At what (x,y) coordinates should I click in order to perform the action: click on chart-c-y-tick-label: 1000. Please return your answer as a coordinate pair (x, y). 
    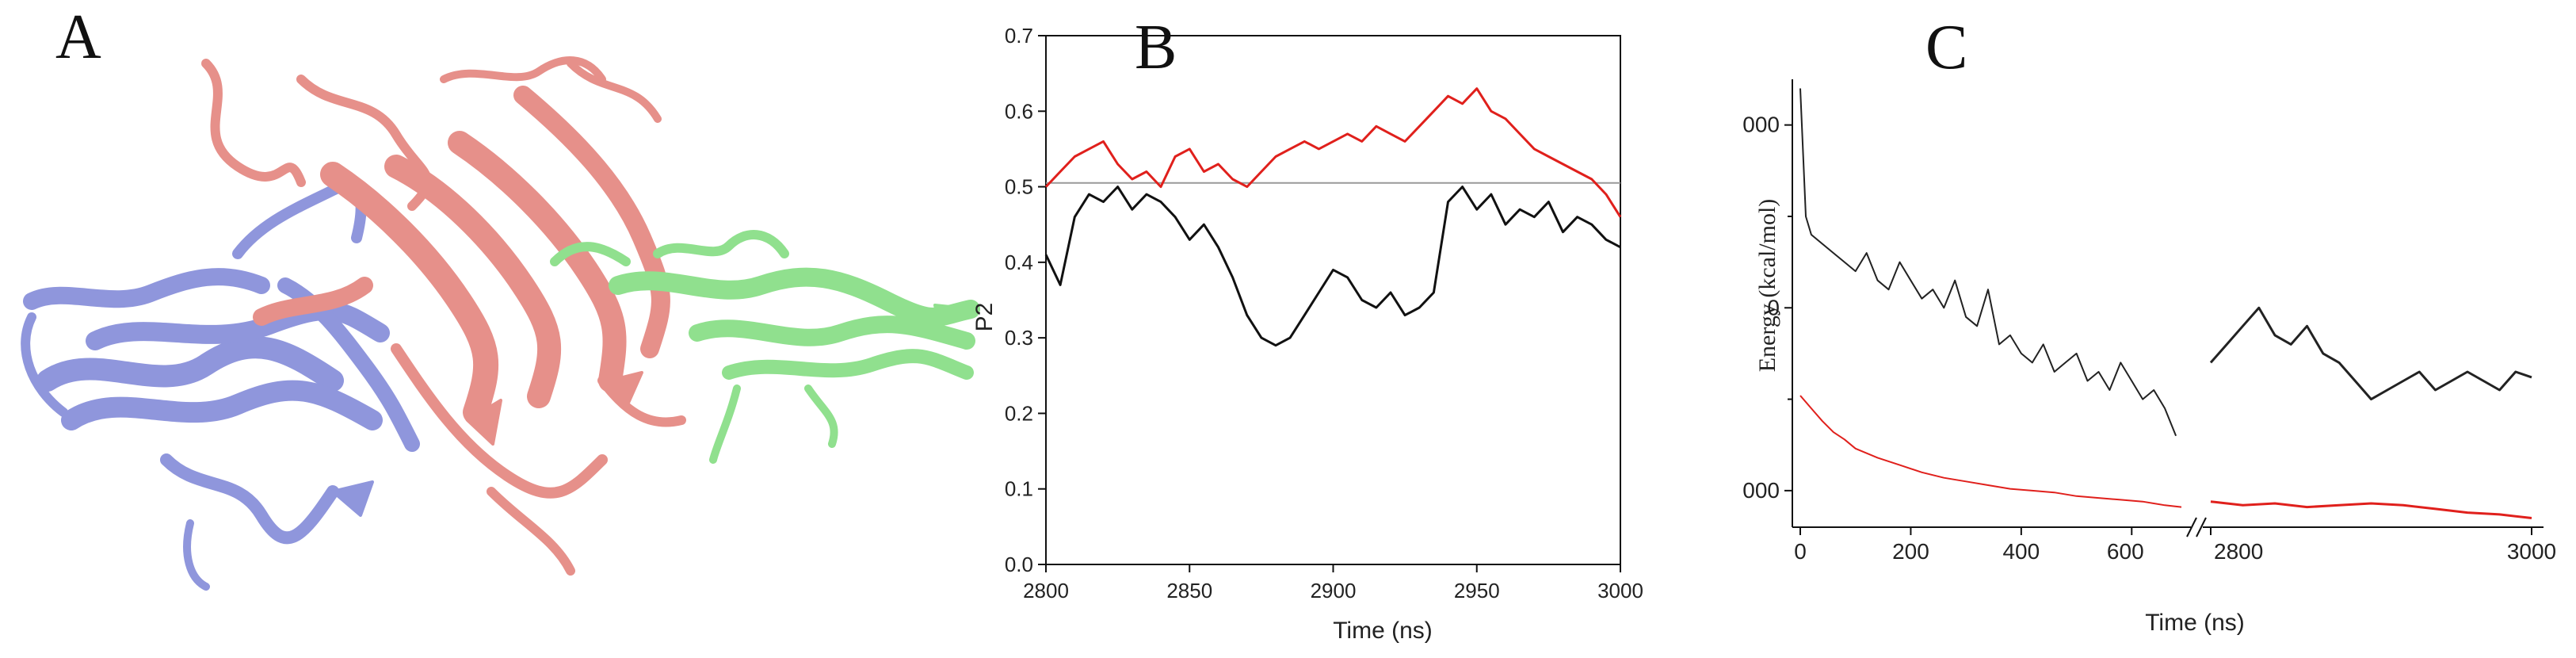
    Looking at the image, I should click on (1761, 125).